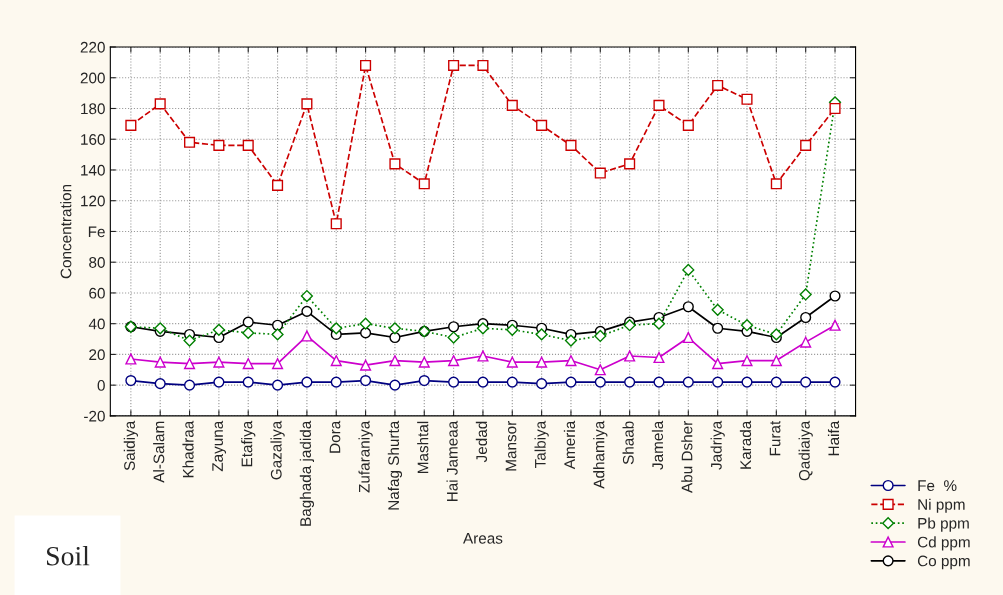 The image size is (1003, 595). What do you see at coordinates (717, 445) in the screenshot?
I see `x-tick-label: Jadriya` at bounding box center [717, 445].